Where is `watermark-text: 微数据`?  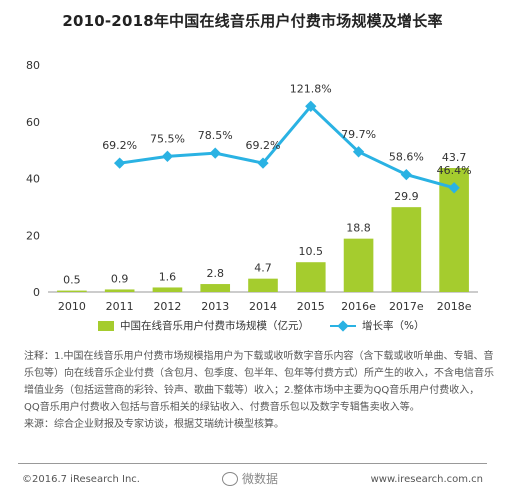
watermark-text: 微数据 is located at coordinates (260, 479).